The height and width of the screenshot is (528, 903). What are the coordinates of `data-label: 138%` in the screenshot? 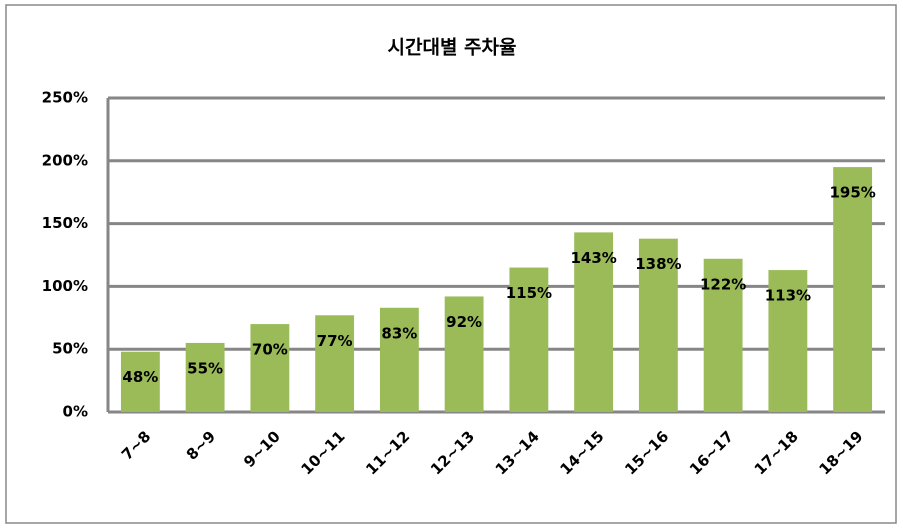 It's located at (658, 264).